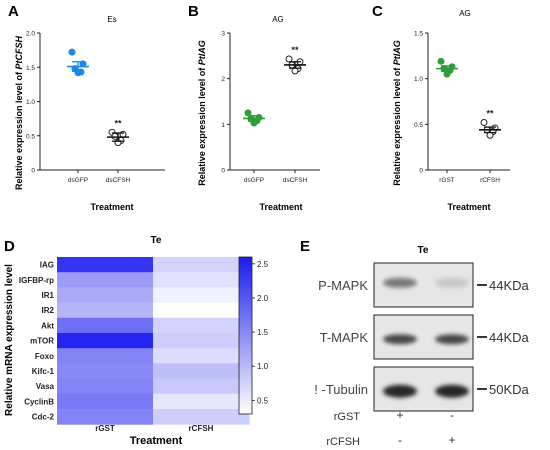  What do you see at coordinates (118, 180) in the screenshot?
I see `x-tick-label-a: dsCFSH` at bounding box center [118, 180].